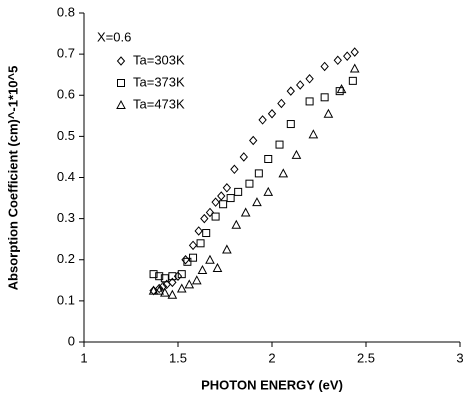 The width and height of the screenshot is (464, 402). I want to click on y-tick-label: 0, so click(71, 340).